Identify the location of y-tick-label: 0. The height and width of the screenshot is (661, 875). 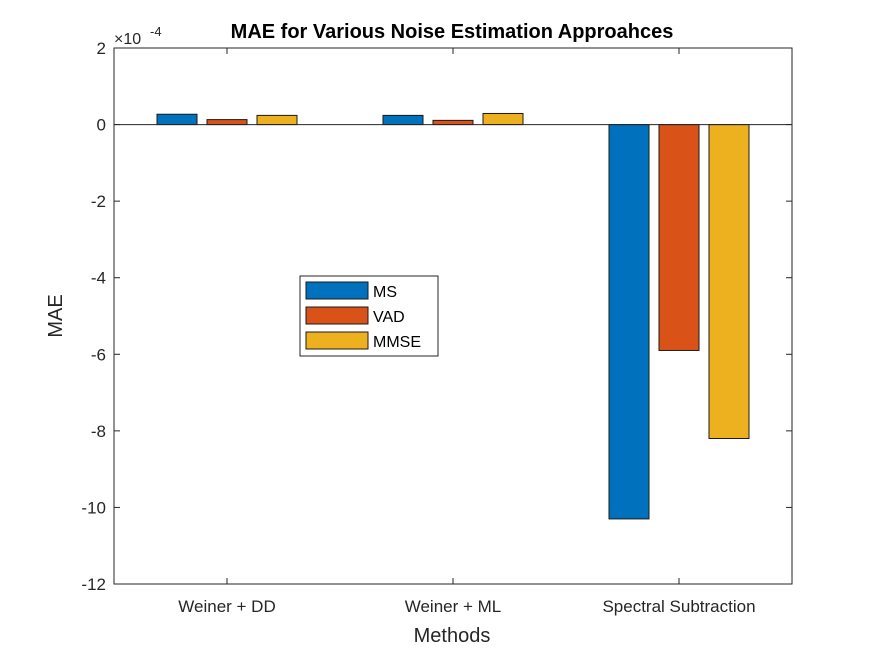
(101, 125).